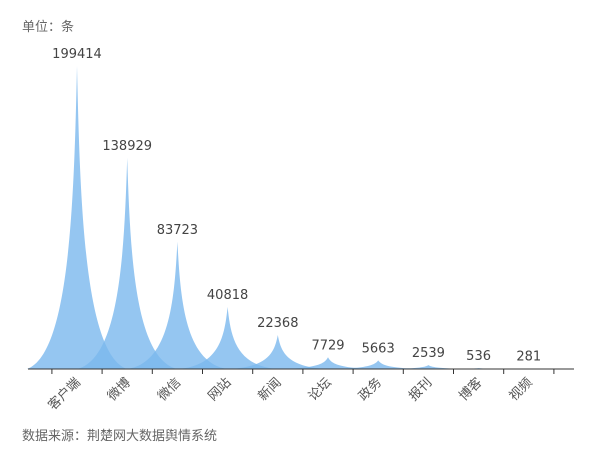 The height and width of the screenshot is (463, 597). Describe the element at coordinates (277, 352) in the screenshot. I see `spike-新闻` at that location.